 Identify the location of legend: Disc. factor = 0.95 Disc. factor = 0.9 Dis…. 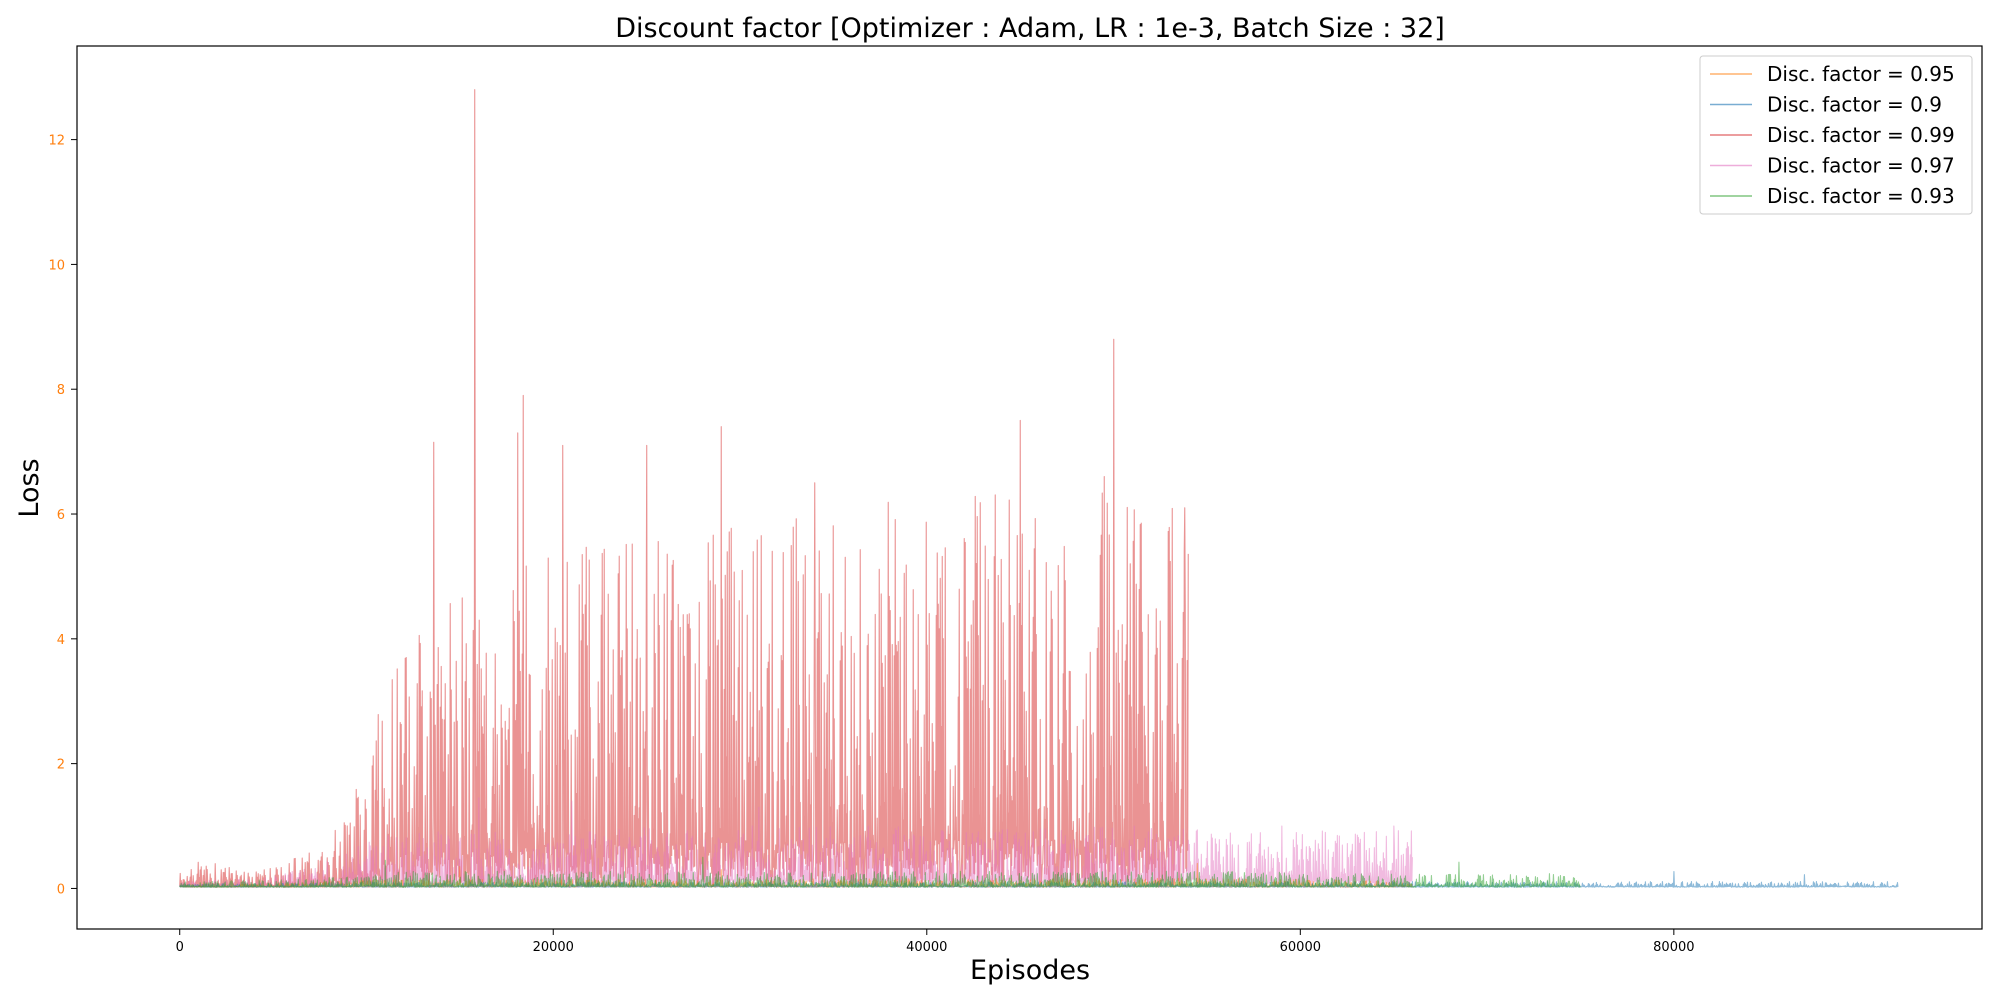
(1836, 135).